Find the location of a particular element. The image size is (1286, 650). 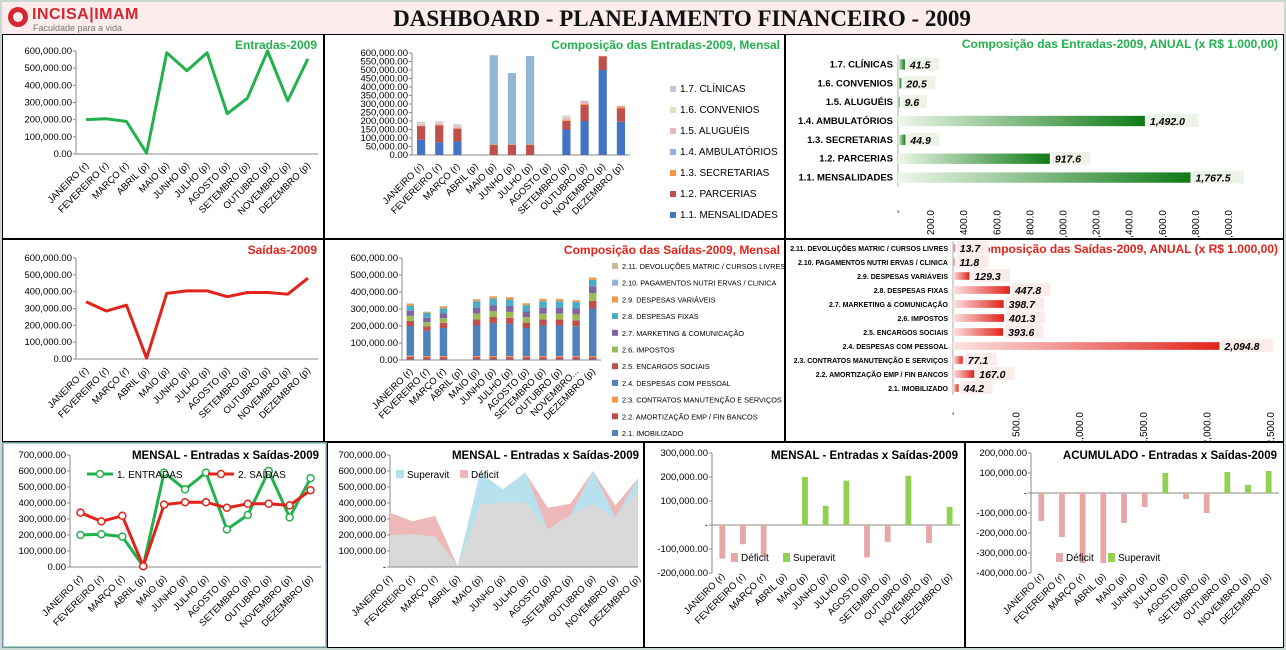

saidas-title: Saídas-2009 is located at coordinates (283, 250).